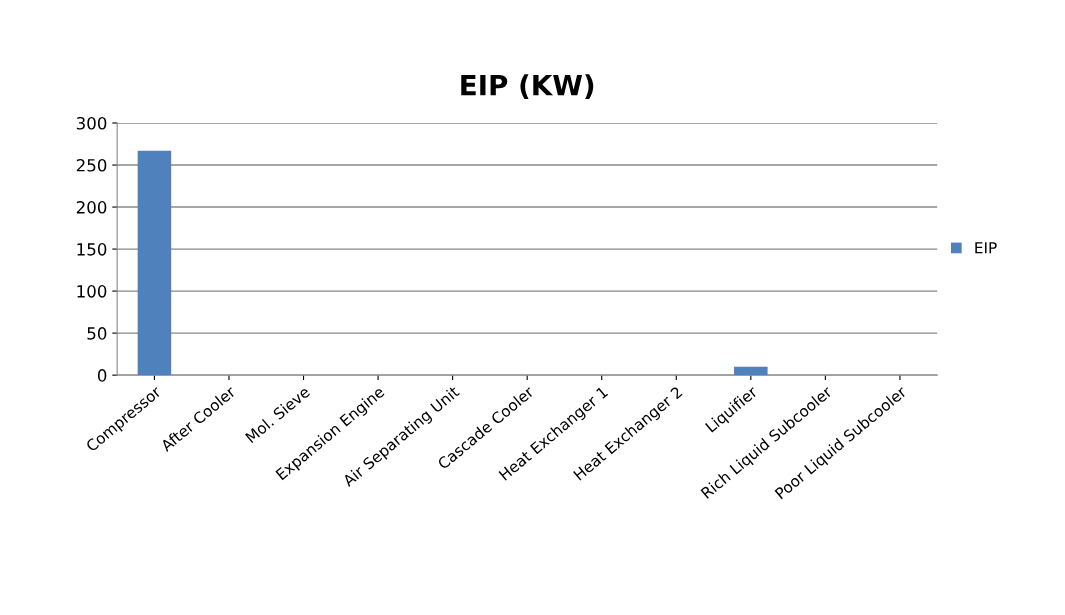  I want to click on legend-label: EIP, so click(986, 248).